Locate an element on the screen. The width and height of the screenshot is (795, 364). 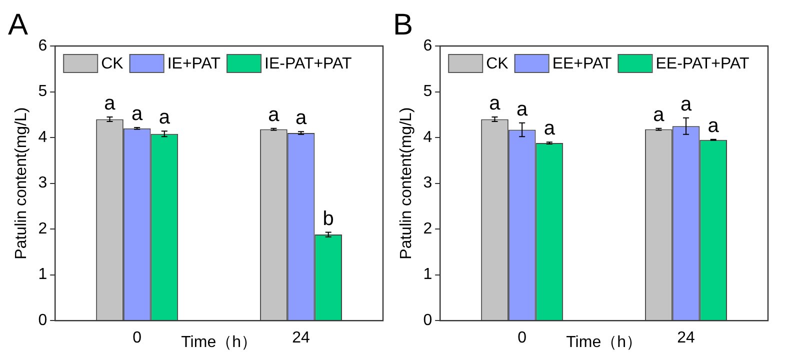
chart-title: B is located at coordinates (403, 25).